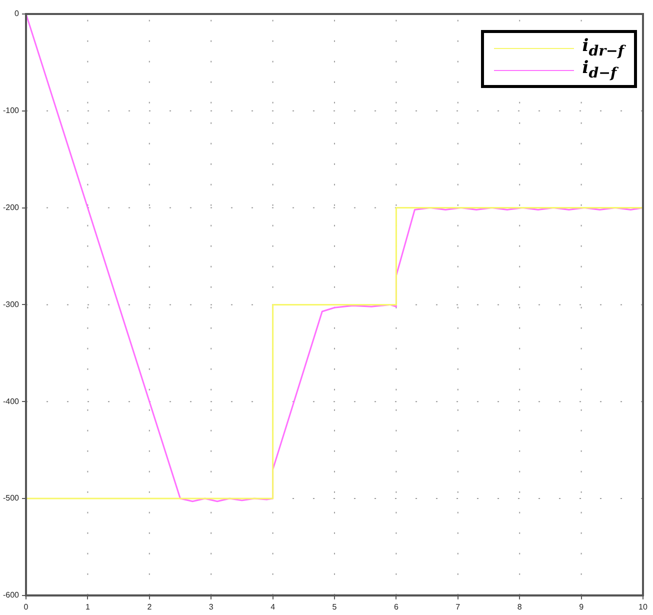  I want to click on y-tick-label: -200, so click(11, 207).